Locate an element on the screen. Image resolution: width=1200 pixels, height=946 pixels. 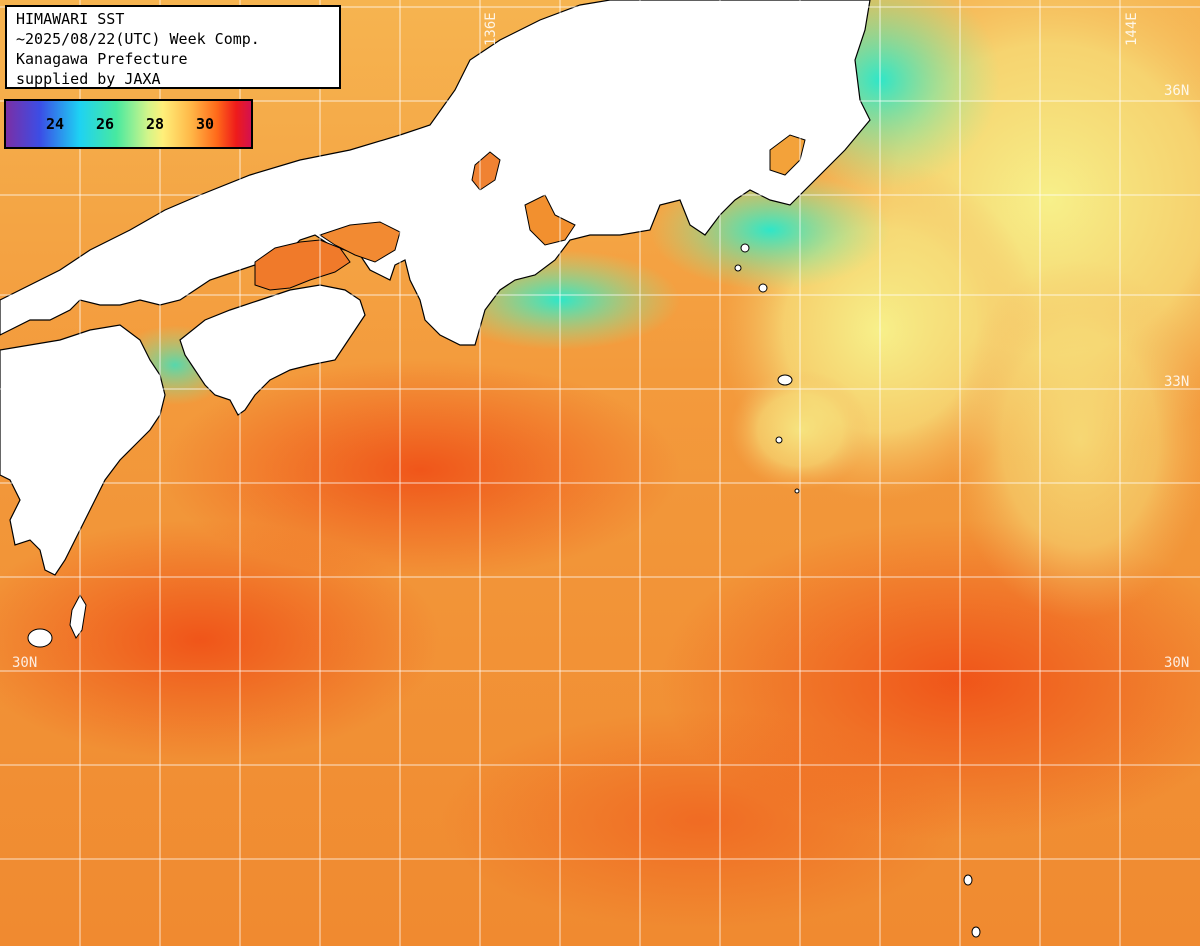
legend-tick-label: 30 is located at coordinates (205, 124).